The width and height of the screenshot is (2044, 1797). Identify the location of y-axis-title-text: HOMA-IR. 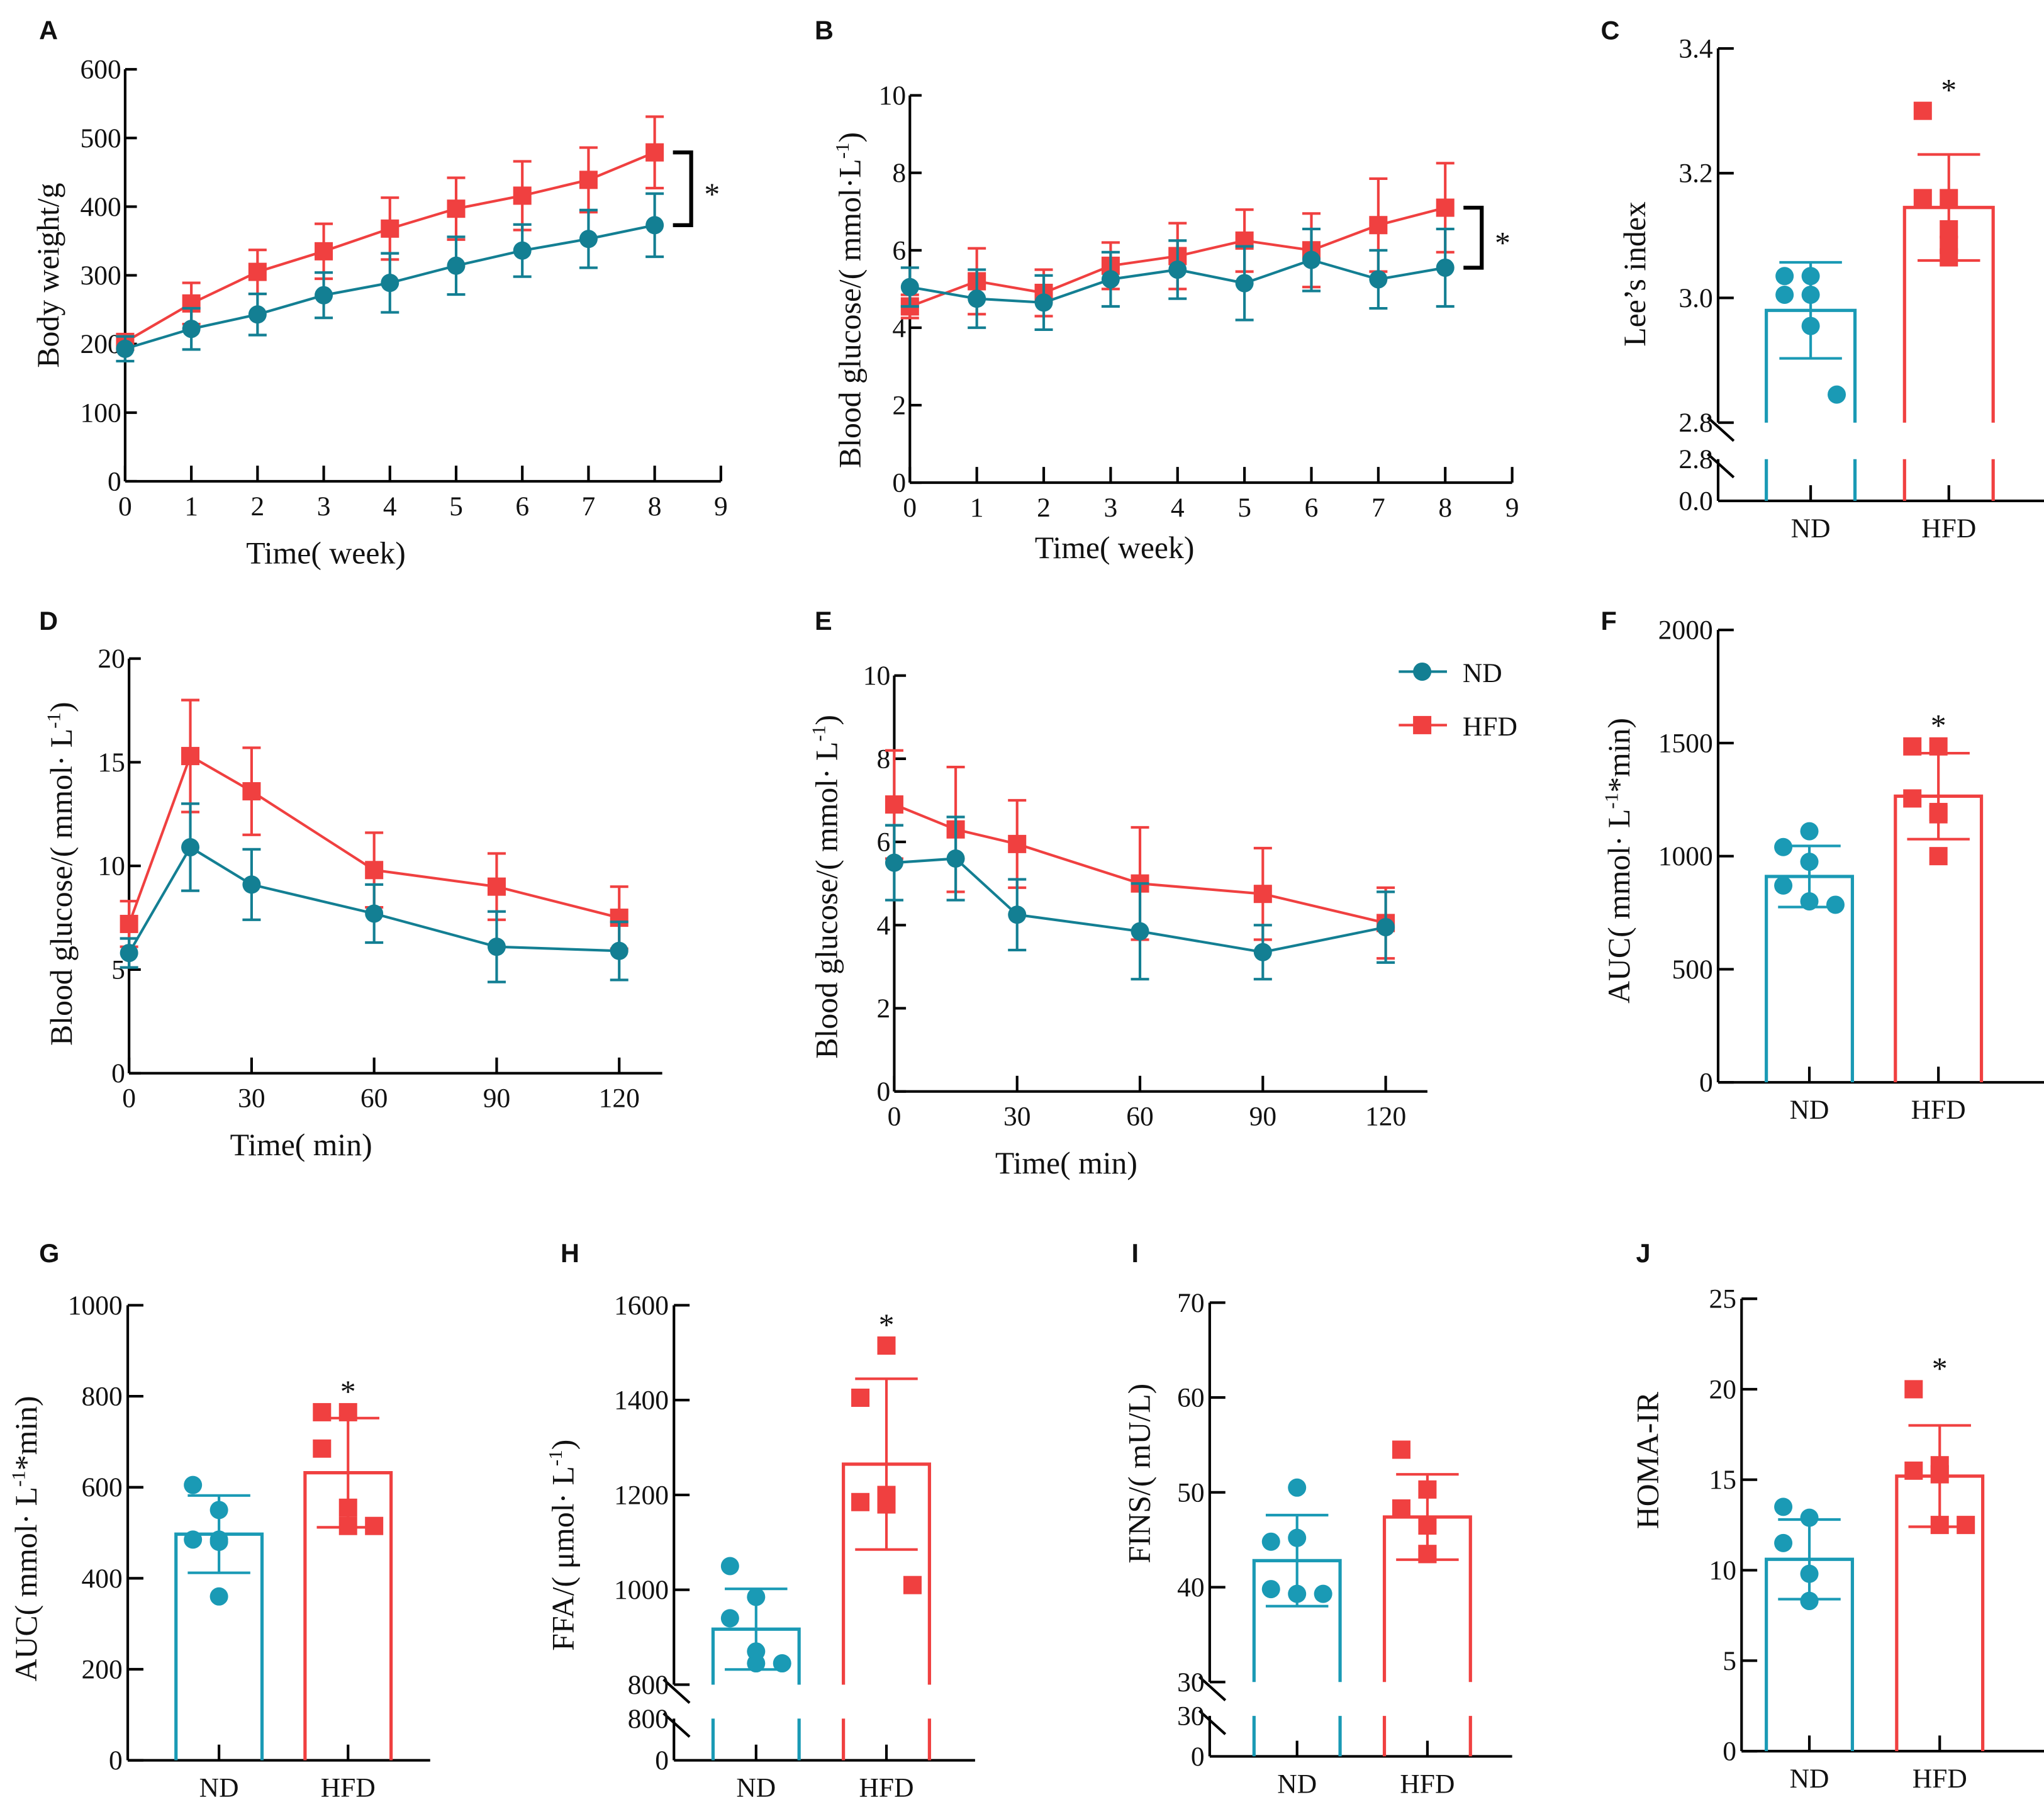
(1648, 1460).